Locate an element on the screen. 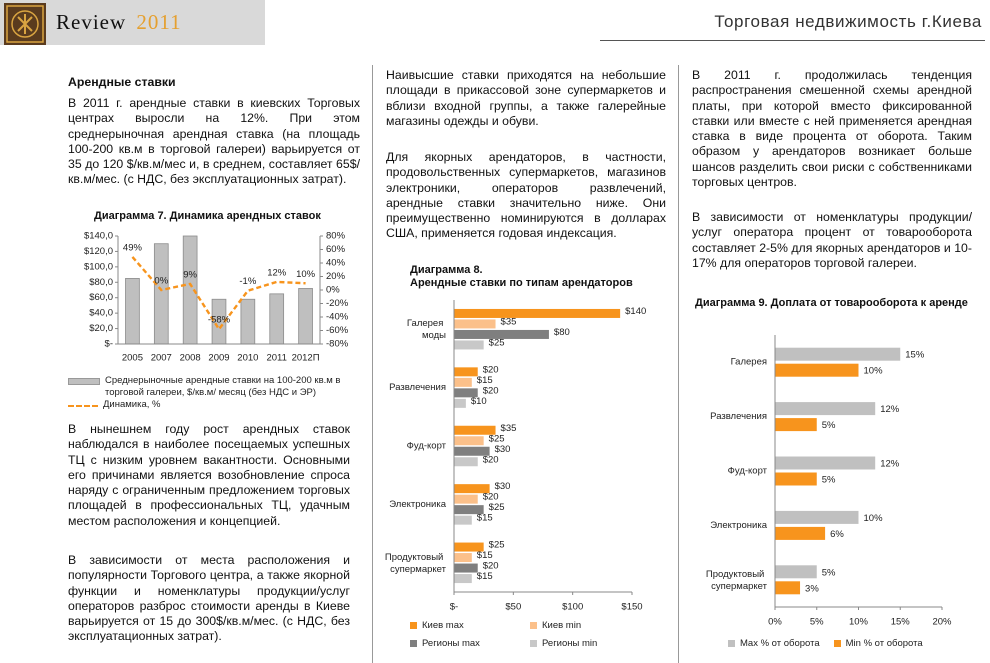  data-label: $140 is located at coordinates (635, 311).